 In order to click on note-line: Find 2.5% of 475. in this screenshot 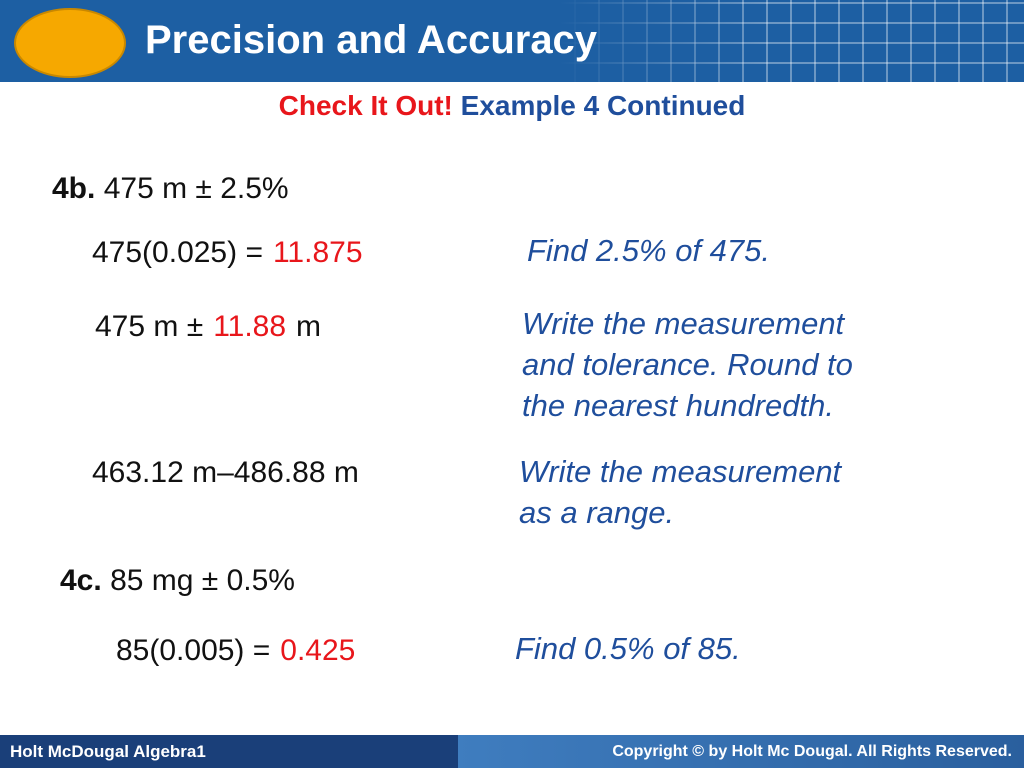, I will do `click(648, 250)`.